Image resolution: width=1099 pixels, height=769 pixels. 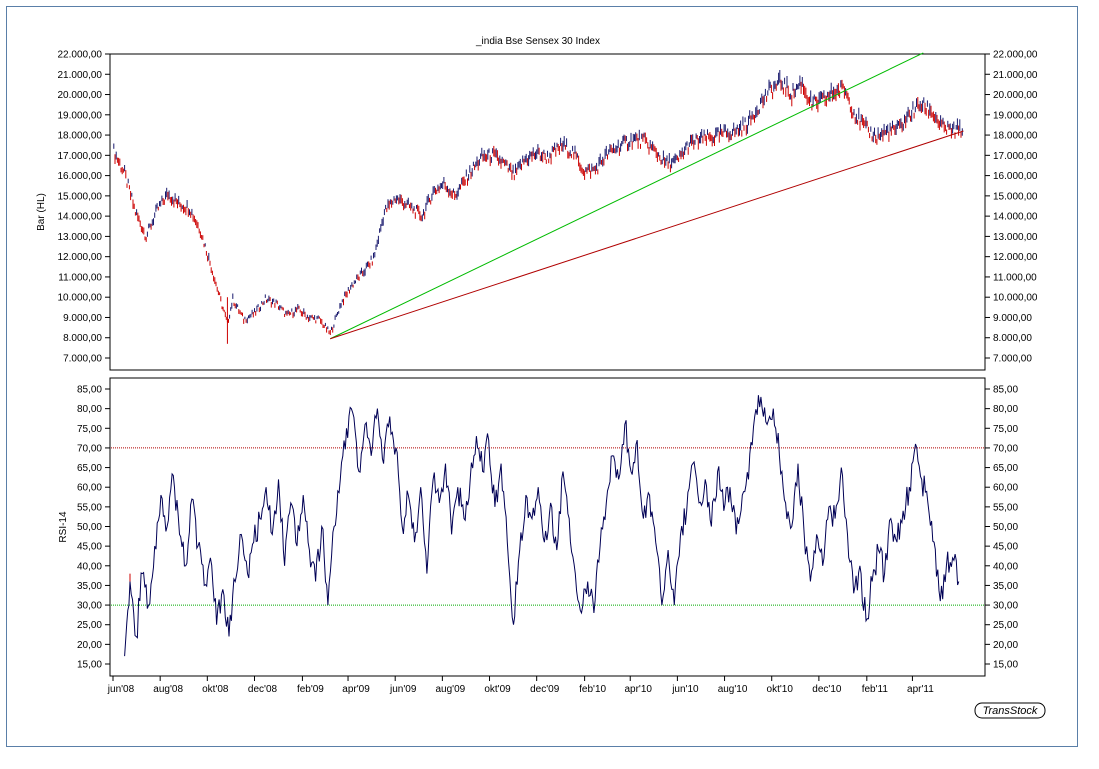 I want to click on x-tick-label: aug'08, so click(x=168, y=689).